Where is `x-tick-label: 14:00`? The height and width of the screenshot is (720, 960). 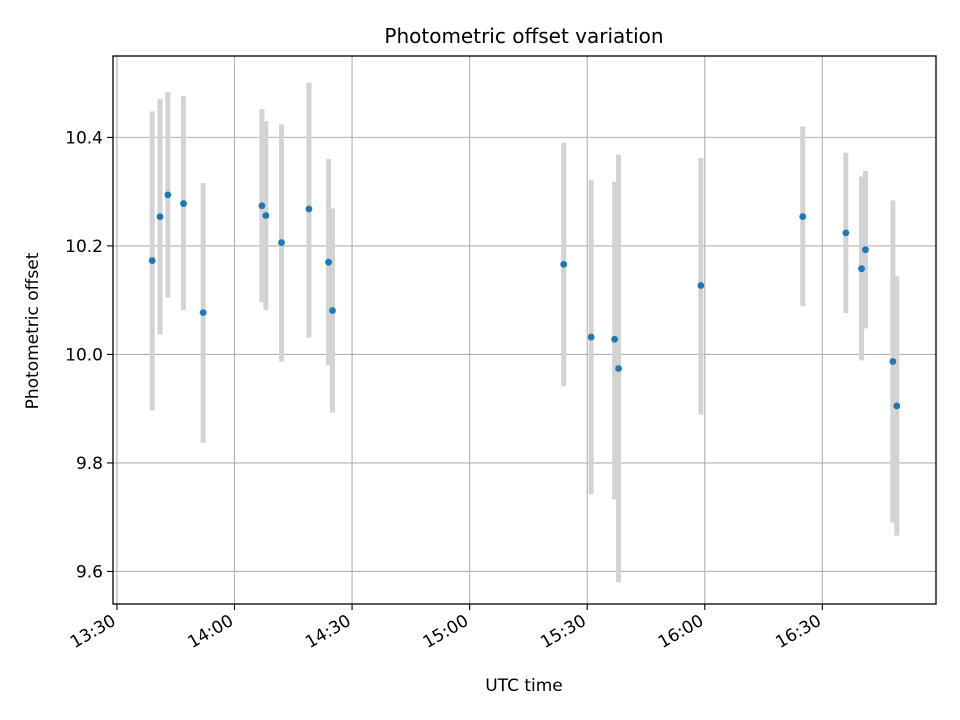
x-tick-label: 14:00 is located at coordinates (211, 632).